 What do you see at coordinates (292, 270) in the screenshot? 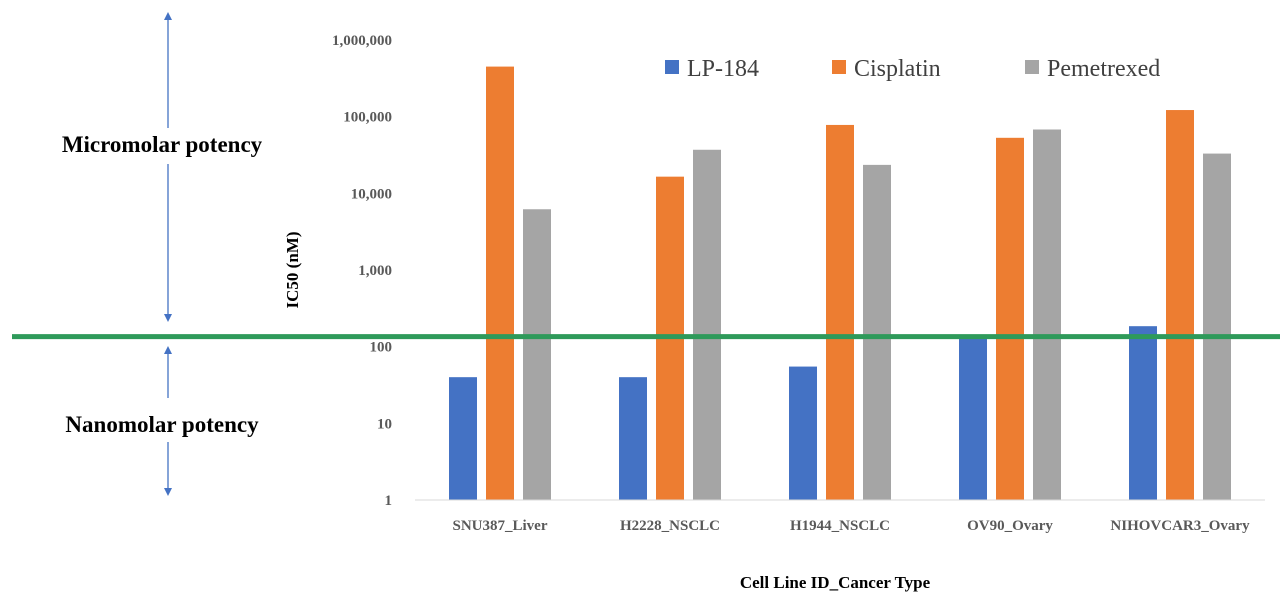
I see `y-axis-title: IC50 (nM)` at bounding box center [292, 270].